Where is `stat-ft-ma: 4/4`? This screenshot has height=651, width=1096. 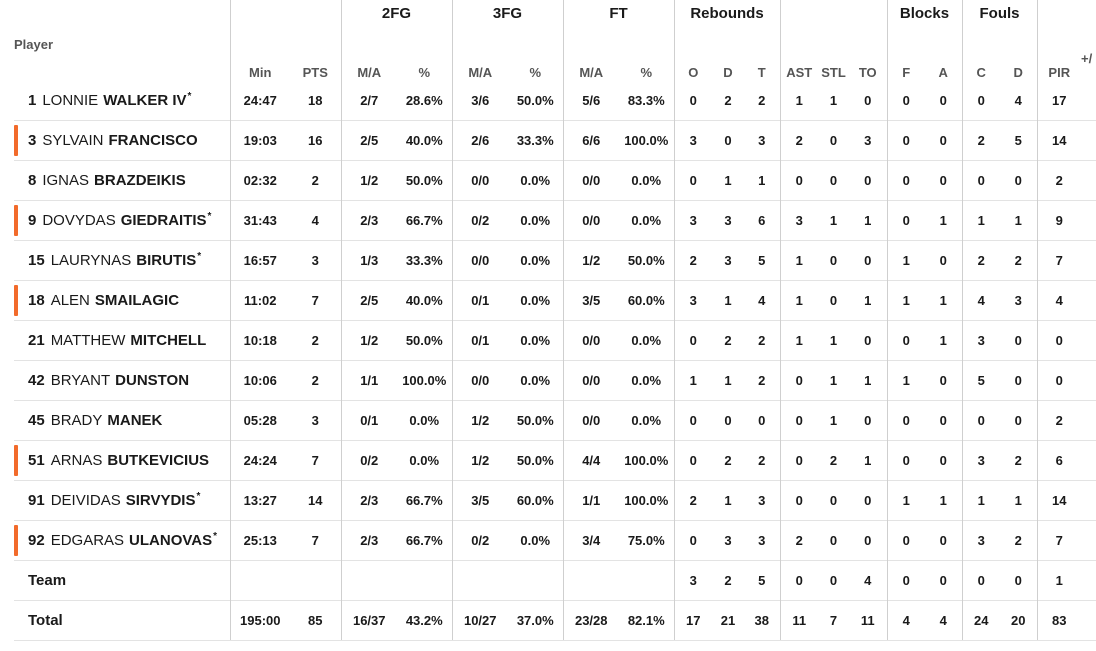
stat-ft-ma: 4/4 is located at coordinates (590, 460).